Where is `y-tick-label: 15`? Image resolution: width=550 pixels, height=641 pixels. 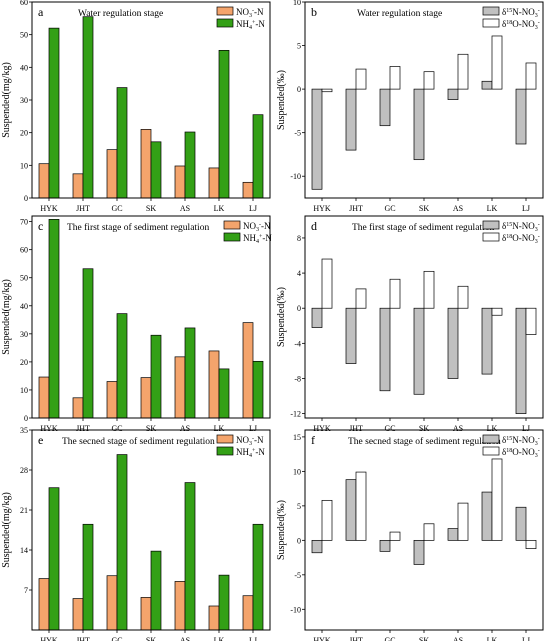 y-tick-label: 15 is located at coordinates (297, 437).